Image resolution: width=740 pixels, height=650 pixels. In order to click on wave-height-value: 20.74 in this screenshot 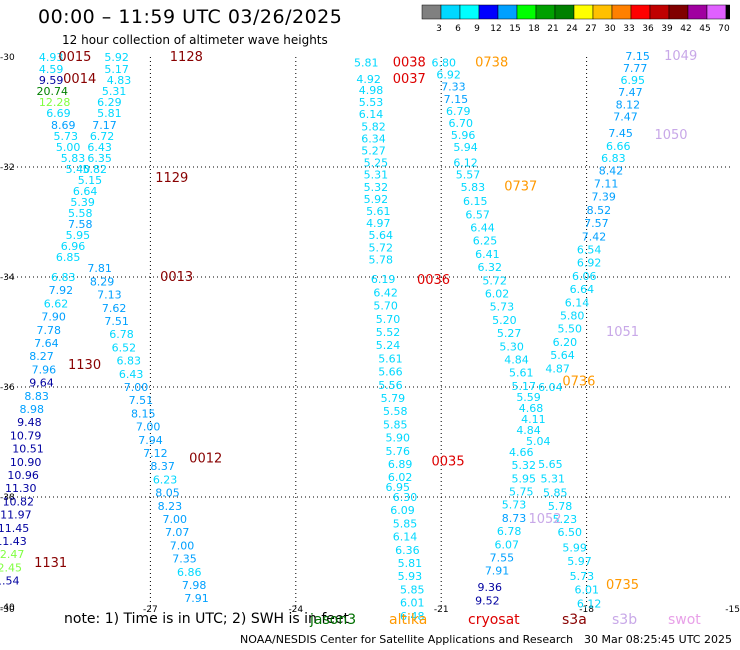, I will do `click(53, 91)`.